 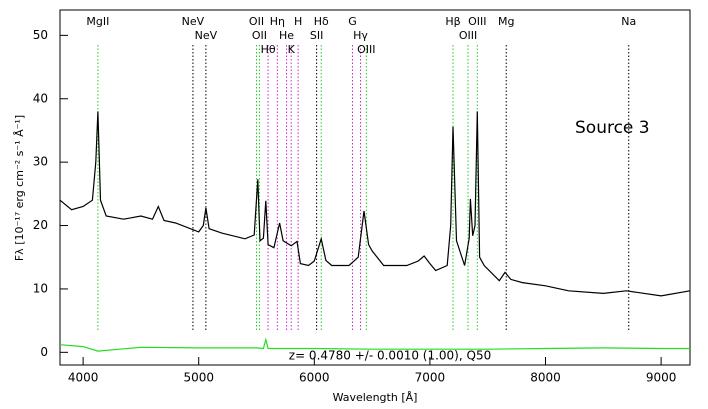 What do you see at coordinates (316, 35) in the screenshot?
I see `line-label: SII` at bounding box center [316, 35].